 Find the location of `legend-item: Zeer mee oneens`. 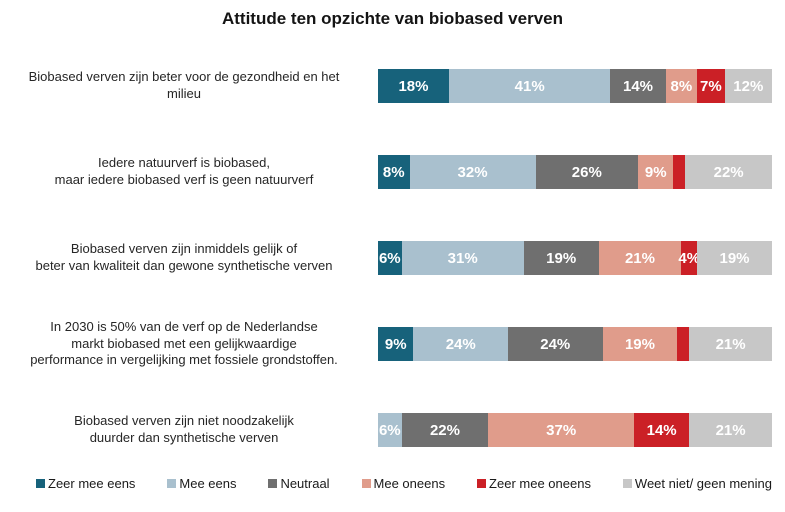

legend-item: Zeer mee oneens is located at coordinates (534, 483).